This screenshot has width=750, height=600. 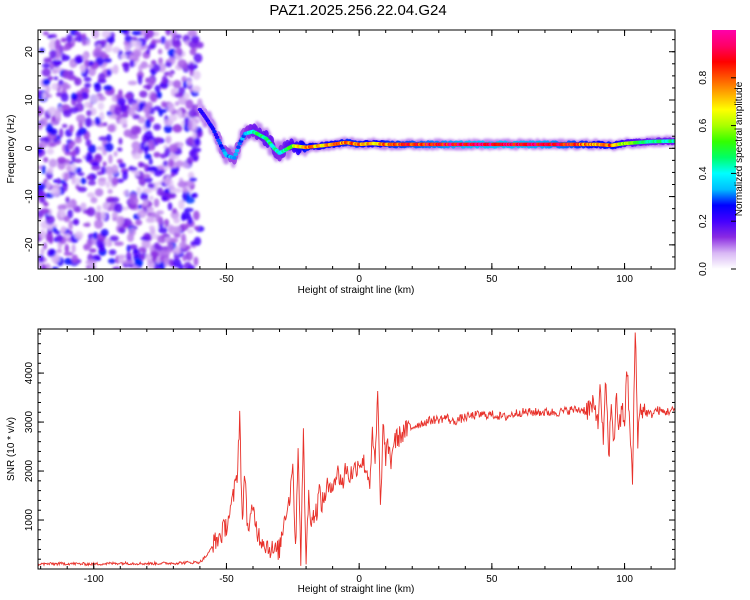 I want to click on snr-y-tick-label: 3000, so click(x=29, y=422).